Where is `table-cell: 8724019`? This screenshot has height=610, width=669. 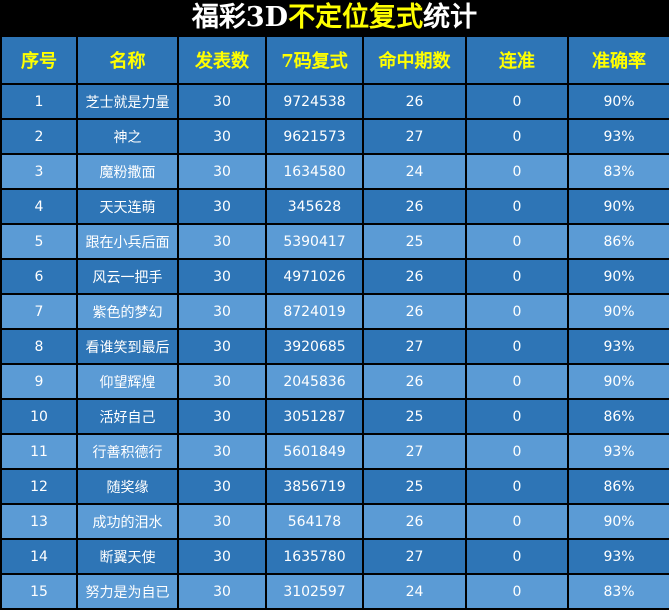 table-cell: 8724019 is located at coordinates (314, 311).